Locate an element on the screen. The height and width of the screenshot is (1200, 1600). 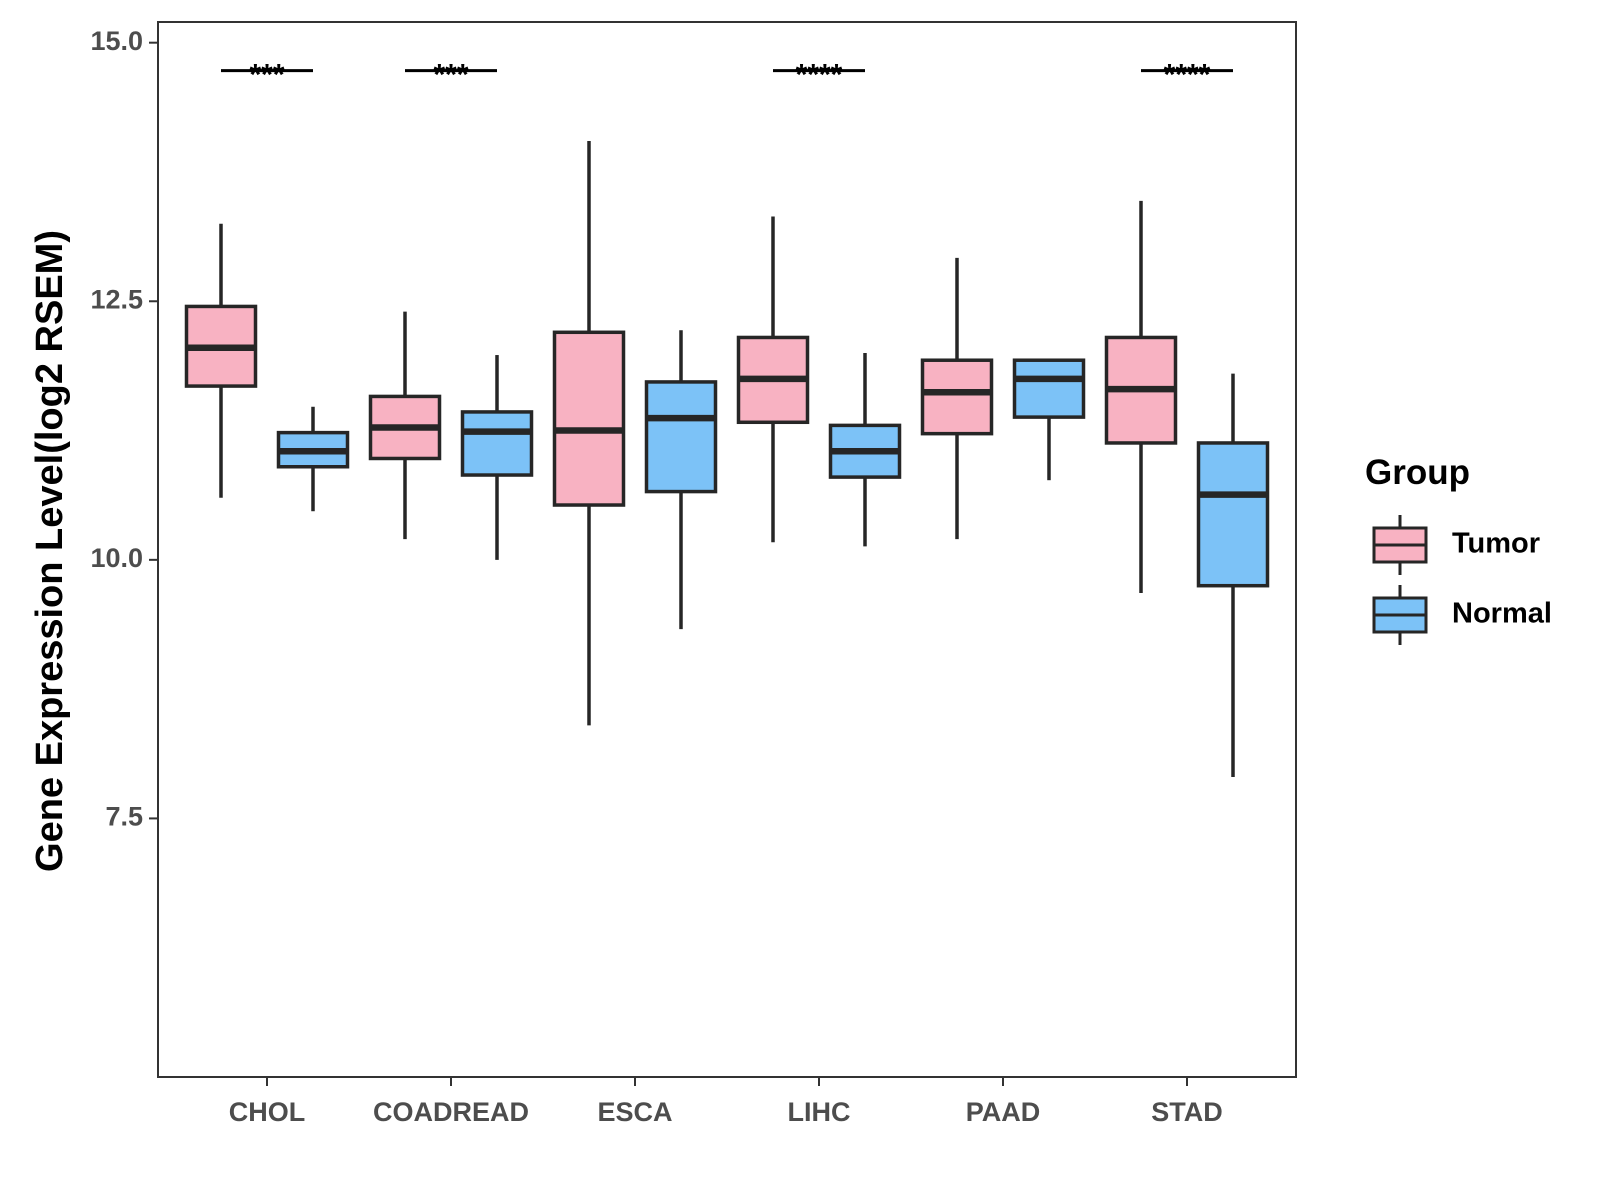
box-normal-paad is located at coordinates (1049, 419).